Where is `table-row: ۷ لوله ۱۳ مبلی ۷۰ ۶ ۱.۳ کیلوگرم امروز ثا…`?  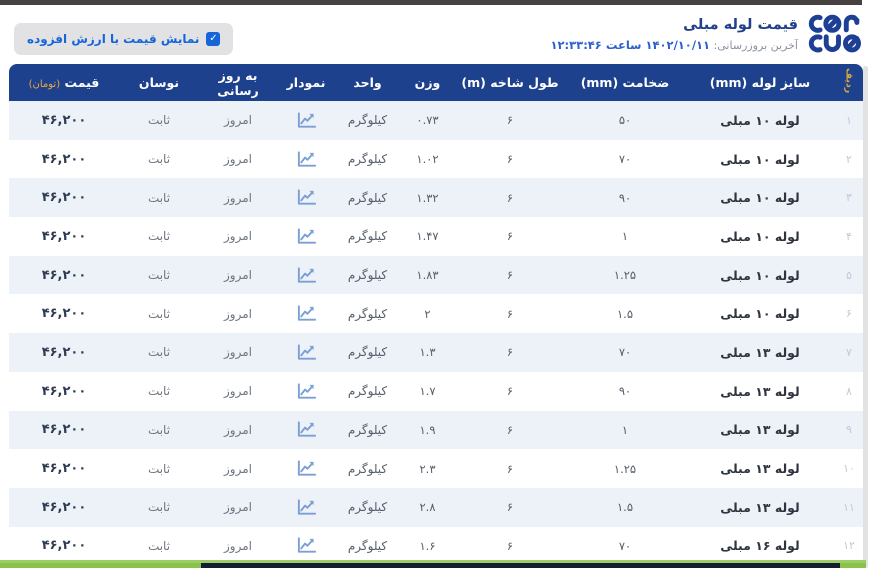
table-row: ۷ لوله ۱۳ مبلی ۷۰ ۶ ۱.۳ کیلوگرم امروز ثا… is located at coordinates (436, 352).